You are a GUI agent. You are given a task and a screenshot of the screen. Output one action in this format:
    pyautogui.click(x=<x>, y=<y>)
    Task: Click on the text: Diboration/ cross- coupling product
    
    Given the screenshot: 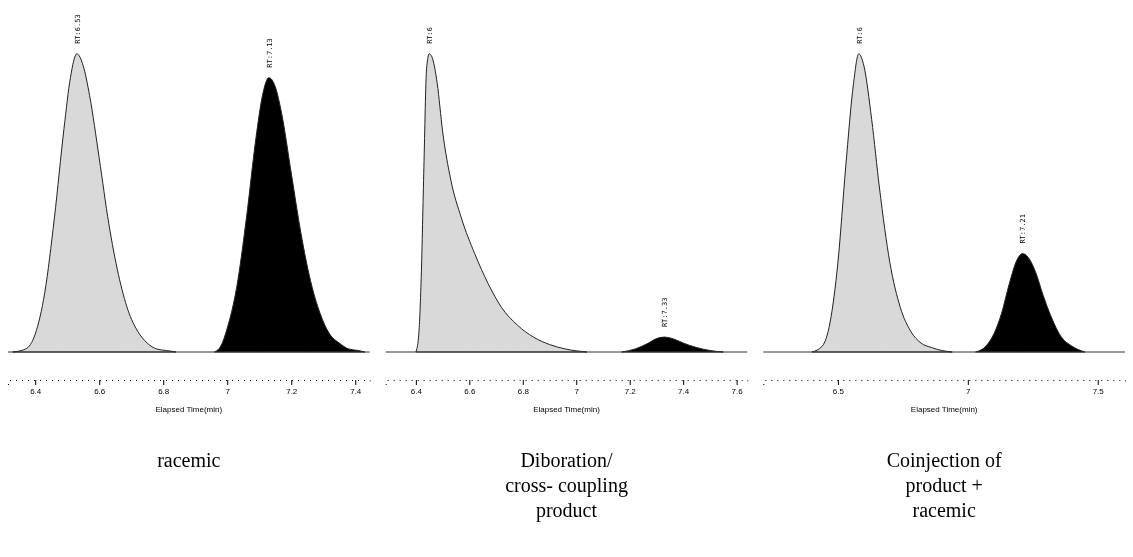 What is the action you would take?
    pyautogui.click(x=566, y=485)
    